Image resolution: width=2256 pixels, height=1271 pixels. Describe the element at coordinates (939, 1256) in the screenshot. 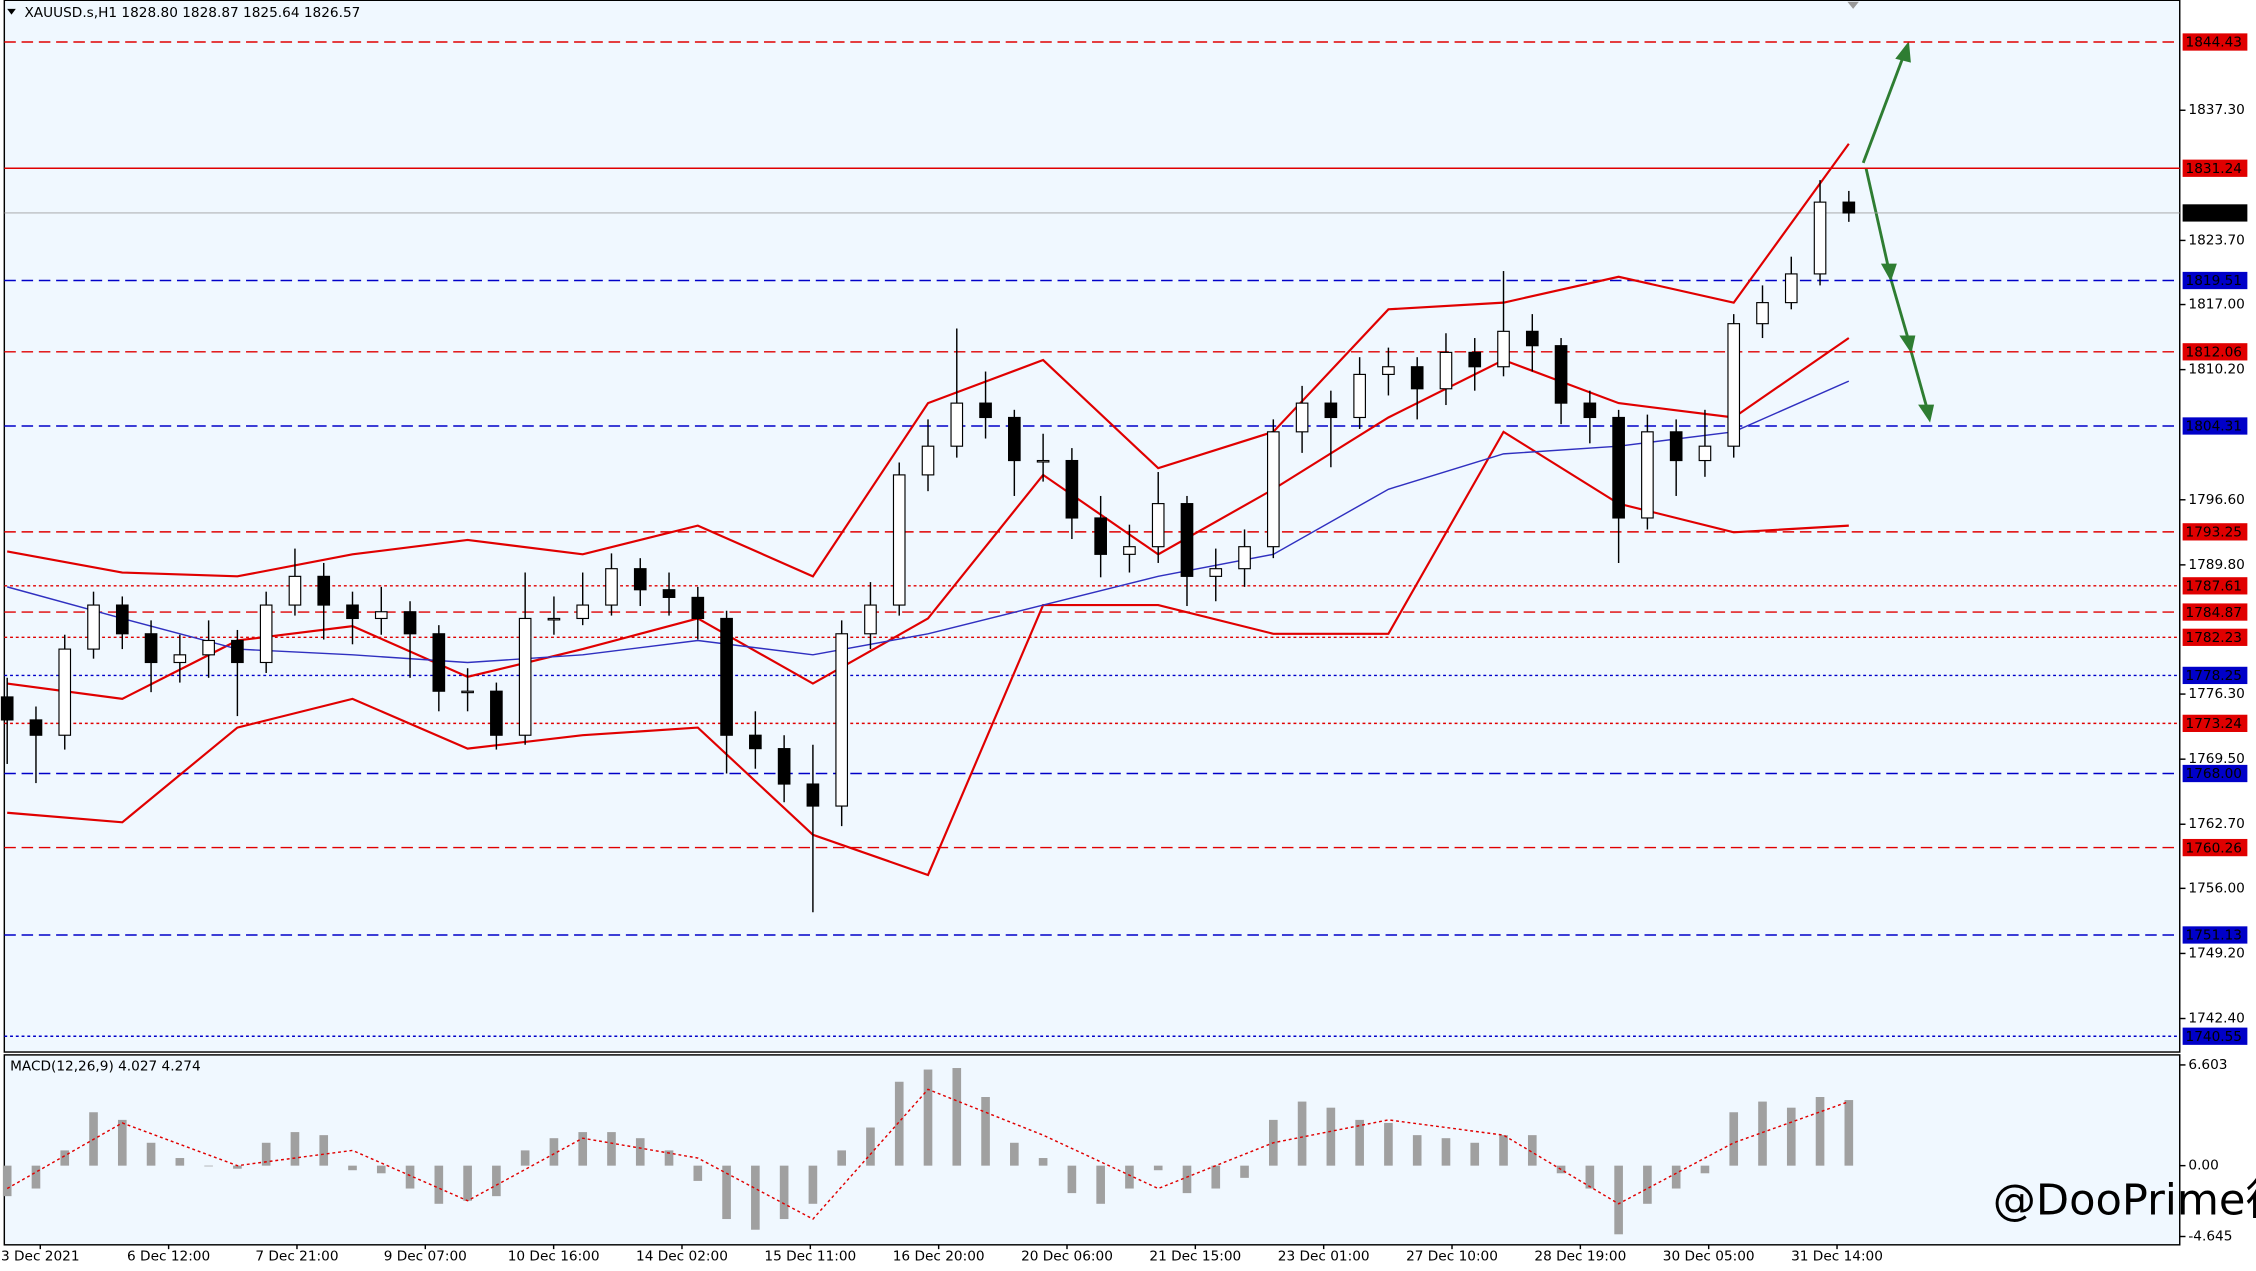

I see `x-tick-label: 16 Dec 20:00` at that location.